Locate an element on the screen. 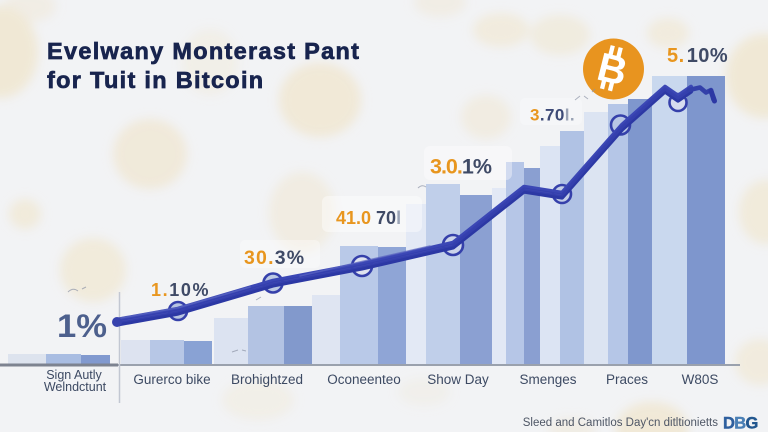 The image size is (768, 437). svg-text:Sleed and Camitlos Day'cn ditl: Sleed and Camitlos Day'cn ditltionietts is located at coordinates (620, 423).